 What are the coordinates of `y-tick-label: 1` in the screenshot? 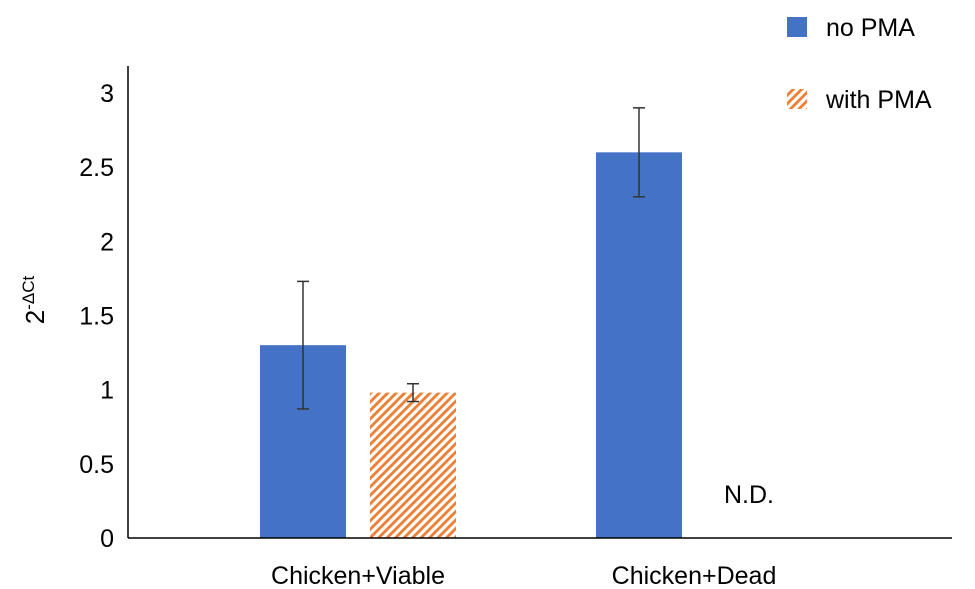 It's located at (107, 391).